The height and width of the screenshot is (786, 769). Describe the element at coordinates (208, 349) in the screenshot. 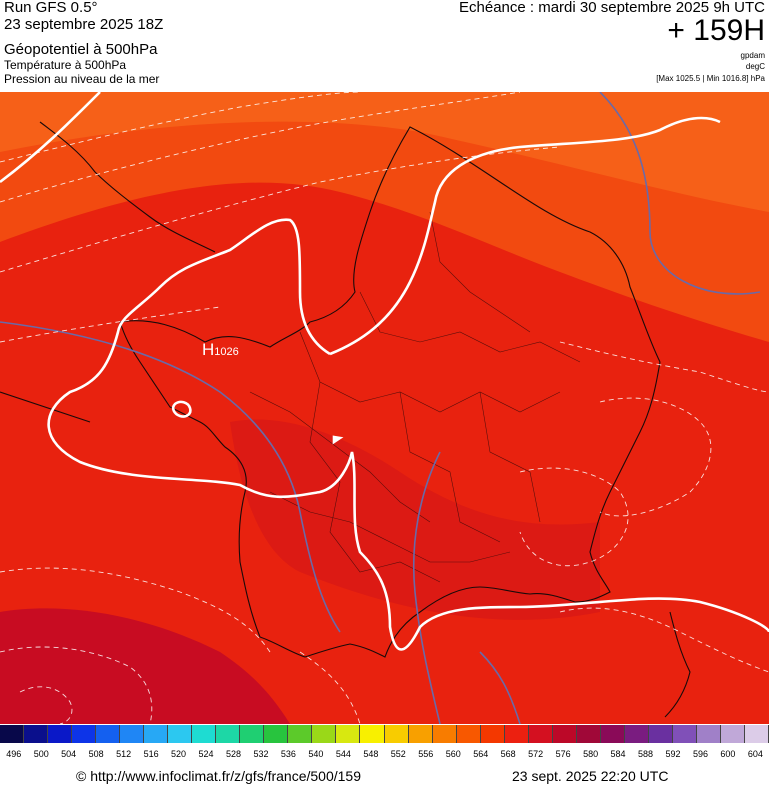

I see `high-pressure-letter: H` at that location.